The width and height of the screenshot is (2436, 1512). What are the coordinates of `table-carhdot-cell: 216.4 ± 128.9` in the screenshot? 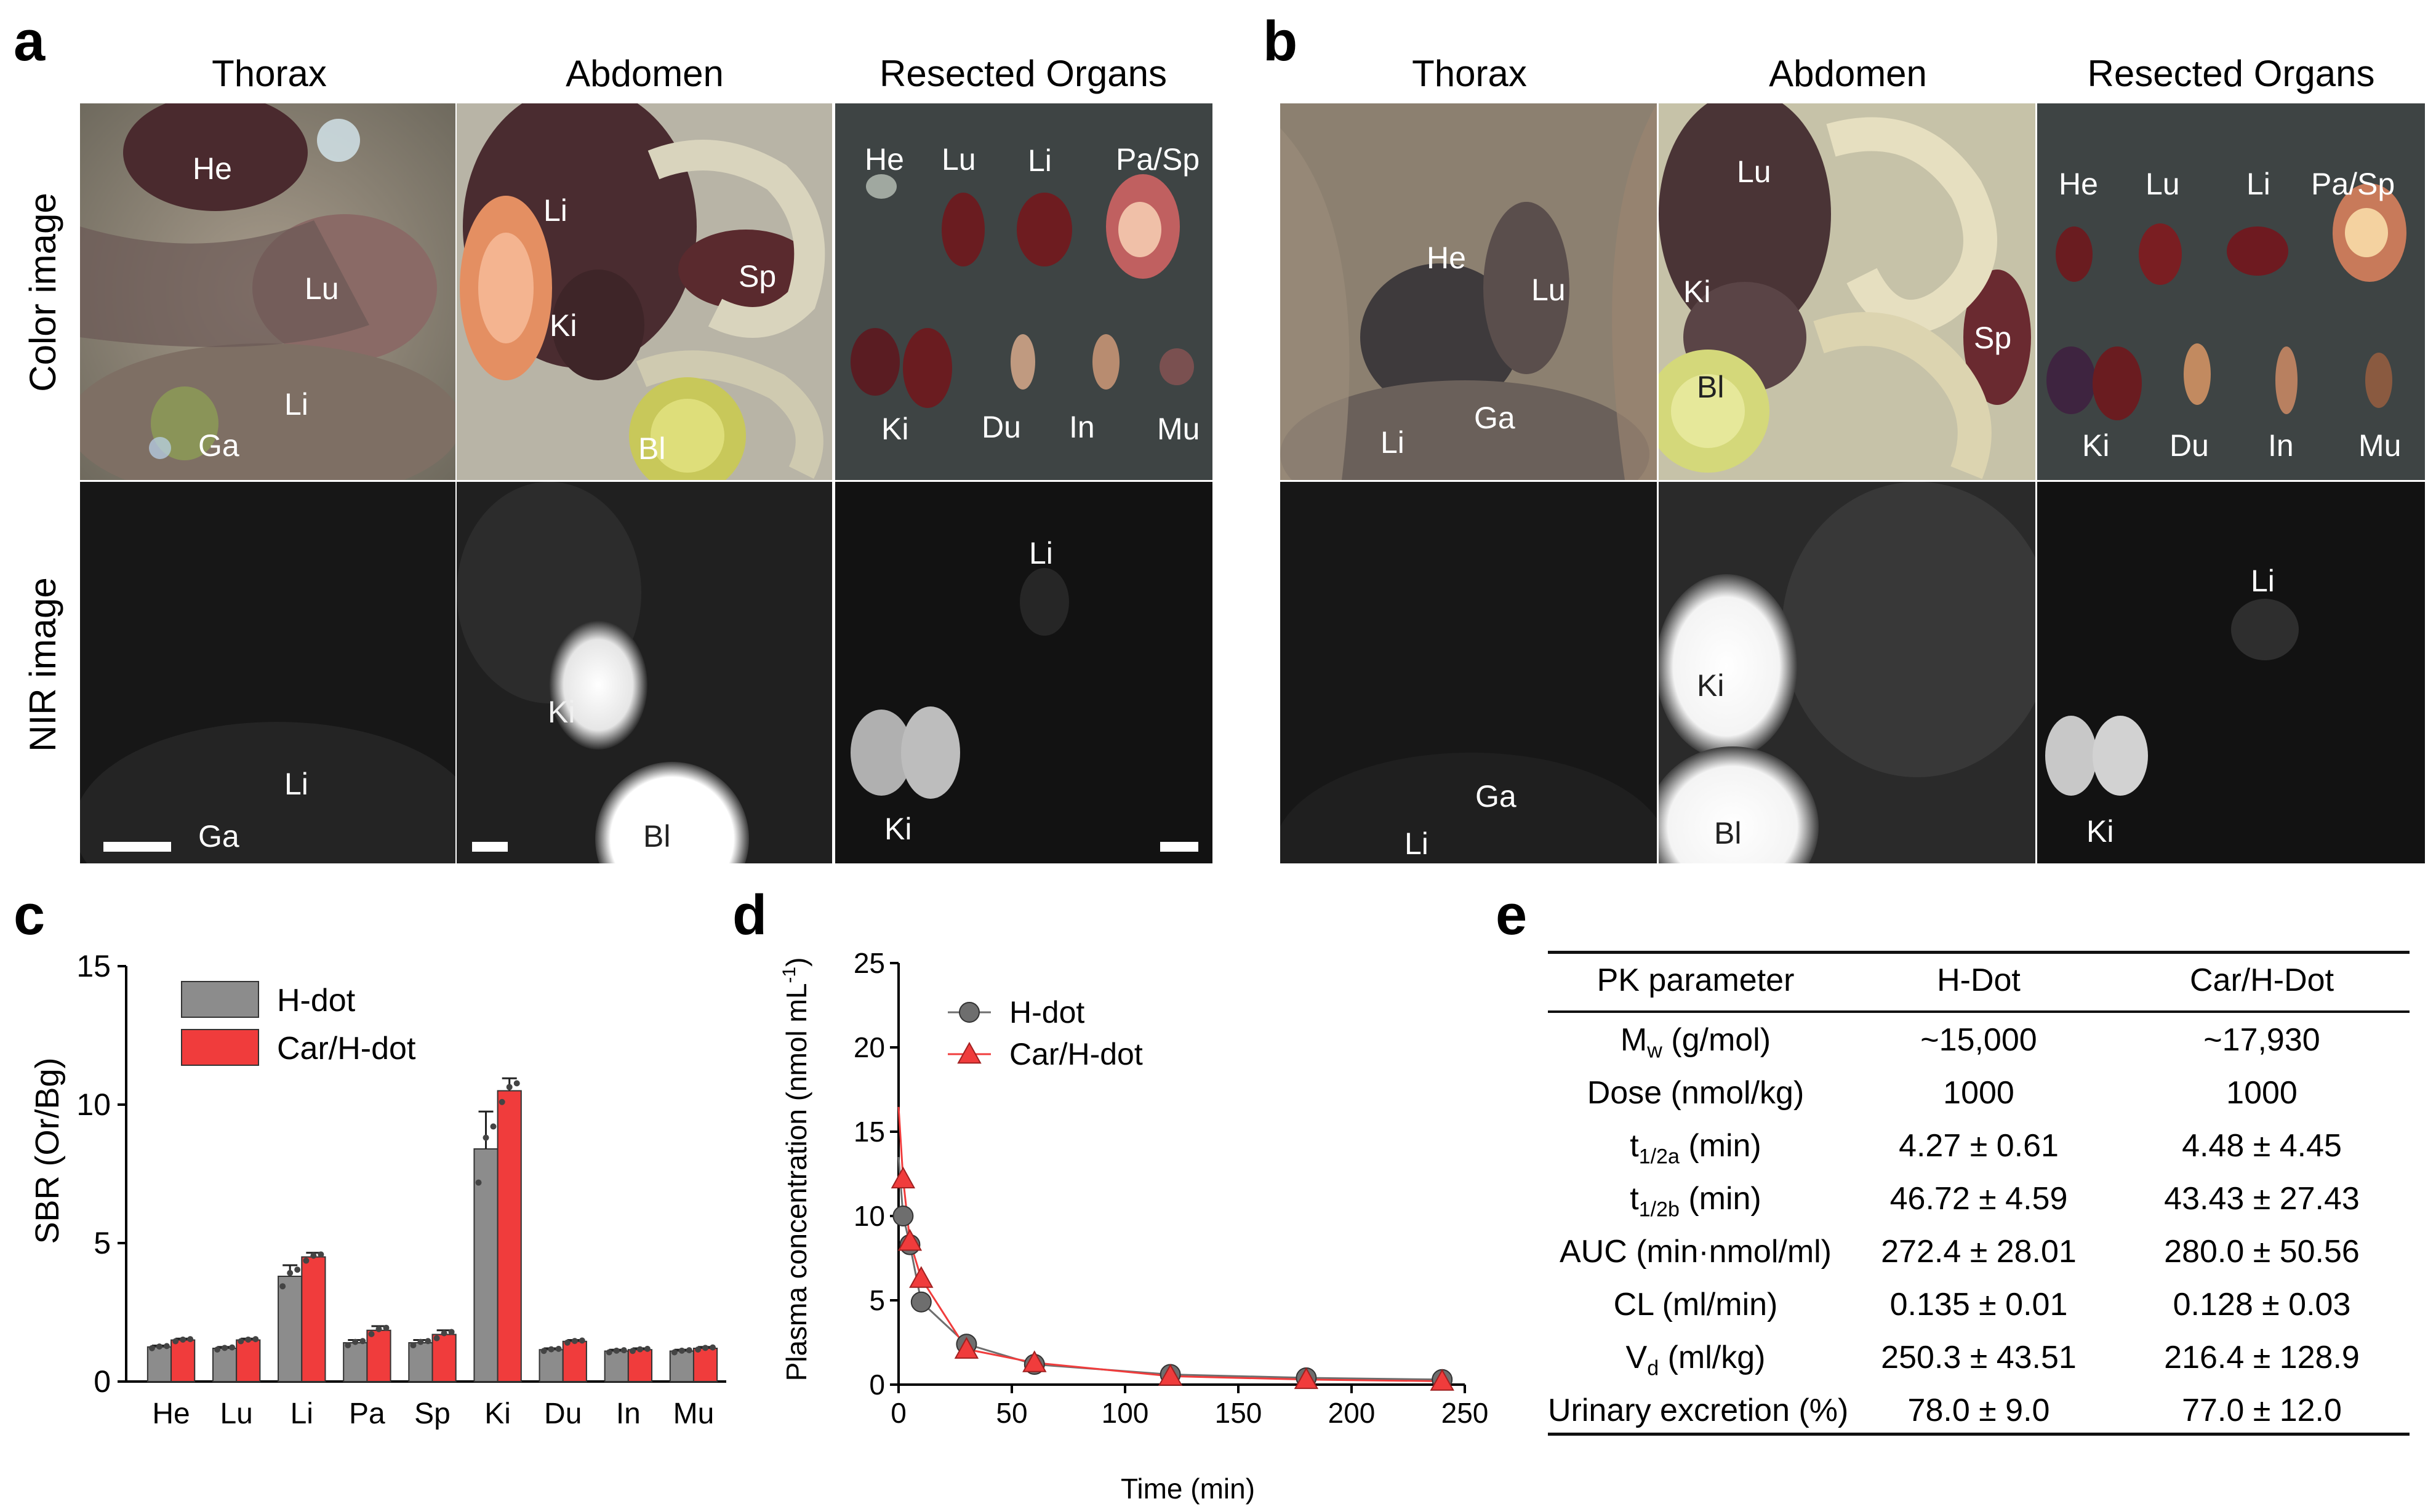 It's located at (2262, 1357).